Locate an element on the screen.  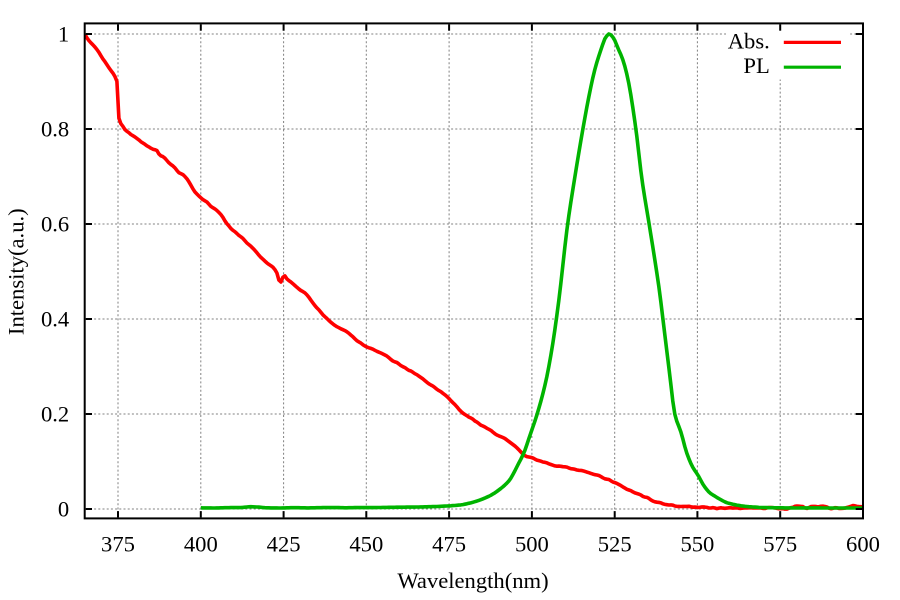
svg-text: PL is located at coordinates (756, 65).